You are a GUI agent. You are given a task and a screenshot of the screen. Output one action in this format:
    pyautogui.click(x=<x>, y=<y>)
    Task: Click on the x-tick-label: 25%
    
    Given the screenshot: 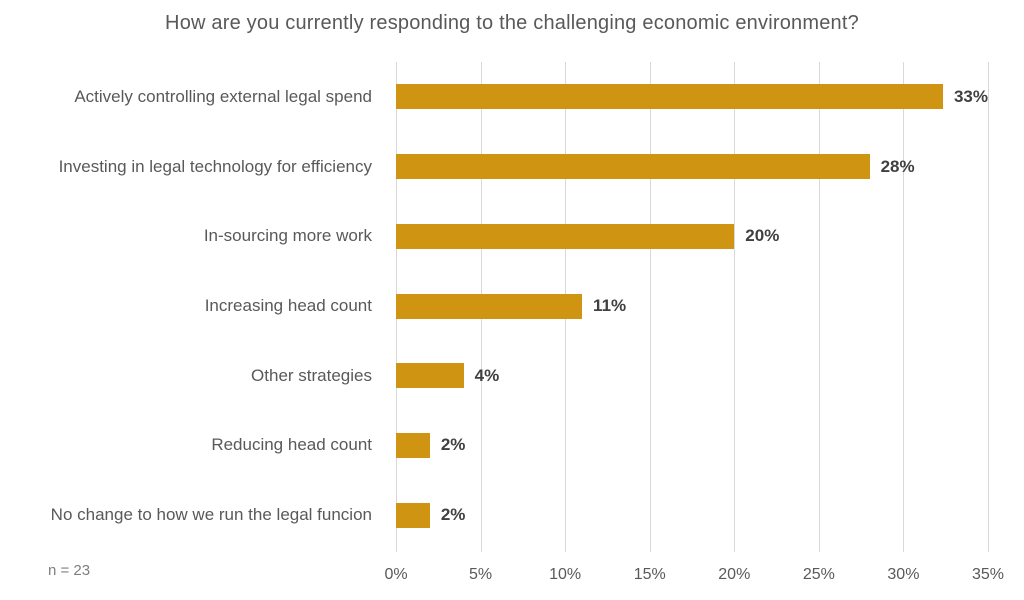 What is the action you would take?
    pyautogui.click(x=818, y=574)
    